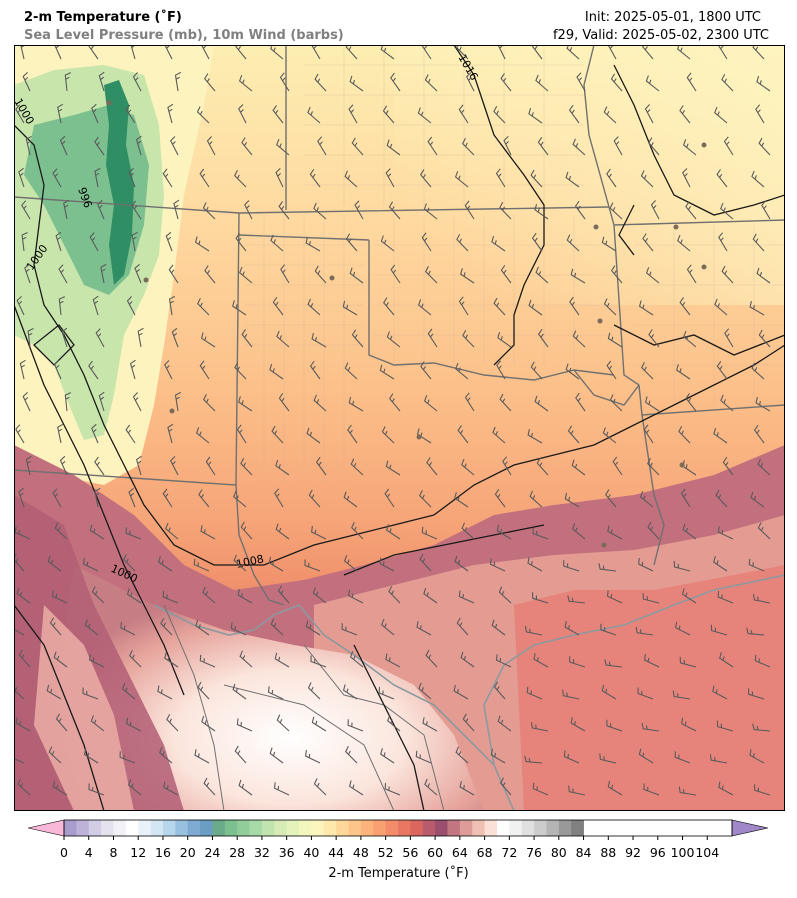  What do you see at coordinates (46, 828) in the screenshot?
I see `colorbar-under-arrow` at bounding box center [46, 828].